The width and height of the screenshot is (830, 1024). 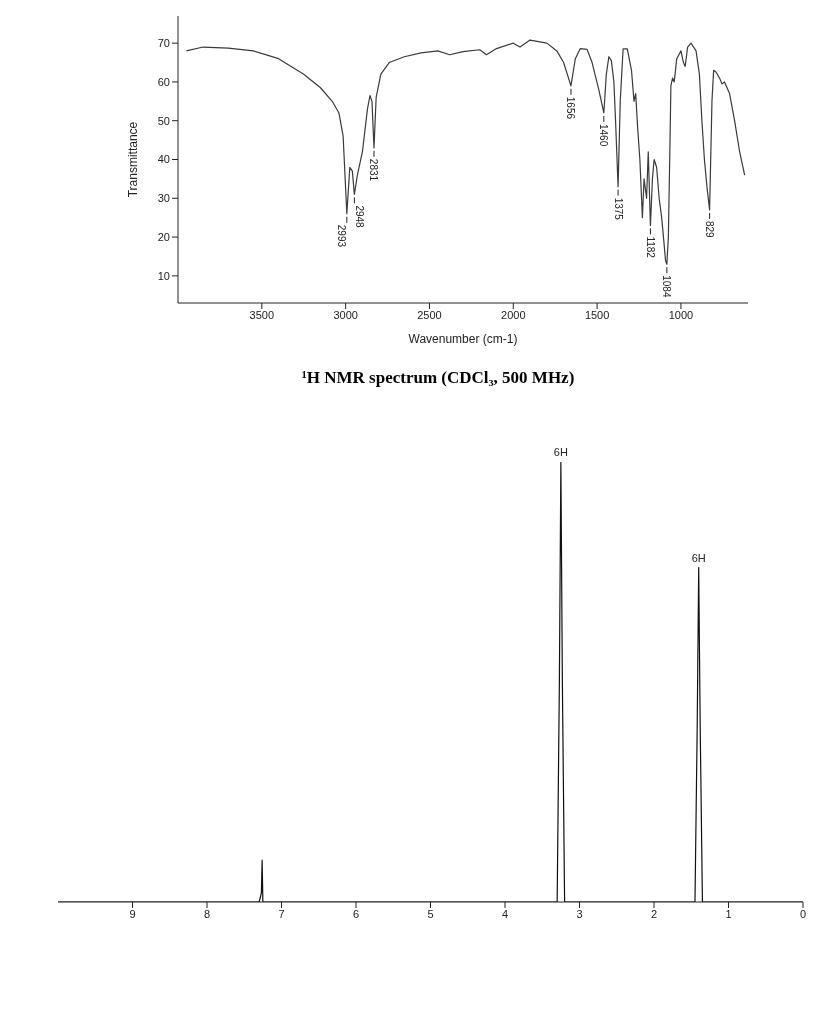 I want to click on x-tick-label: 1, so click(x=728, y=913).